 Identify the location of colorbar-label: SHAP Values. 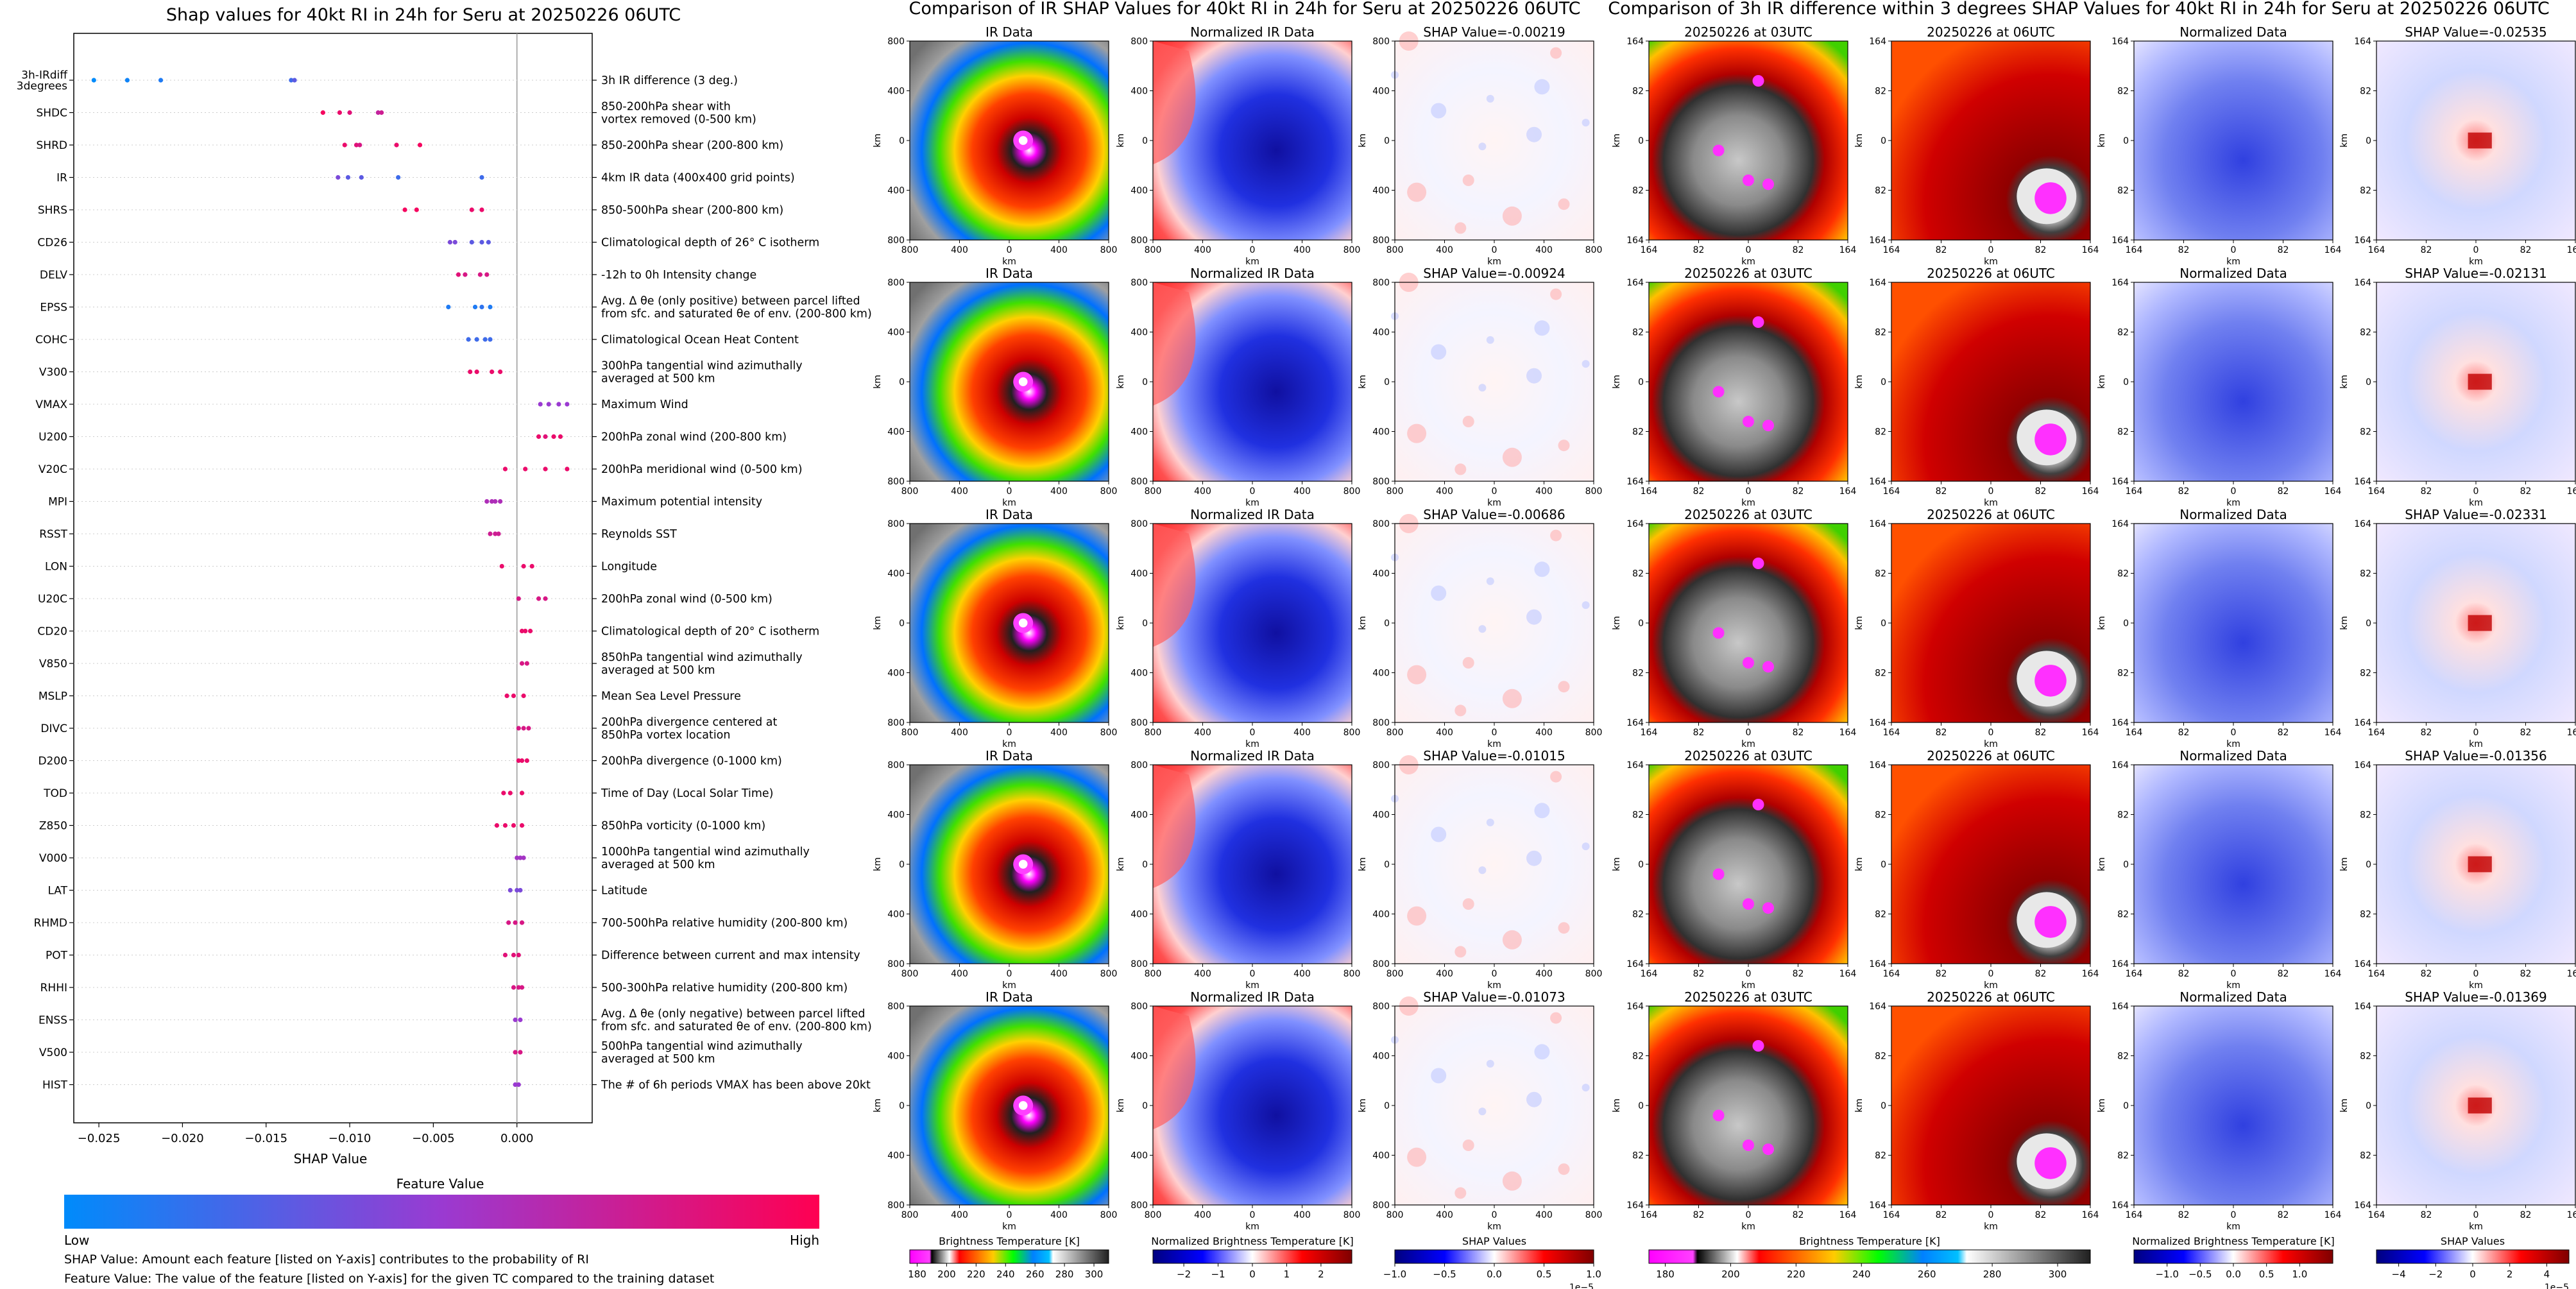
(2473, 1241).